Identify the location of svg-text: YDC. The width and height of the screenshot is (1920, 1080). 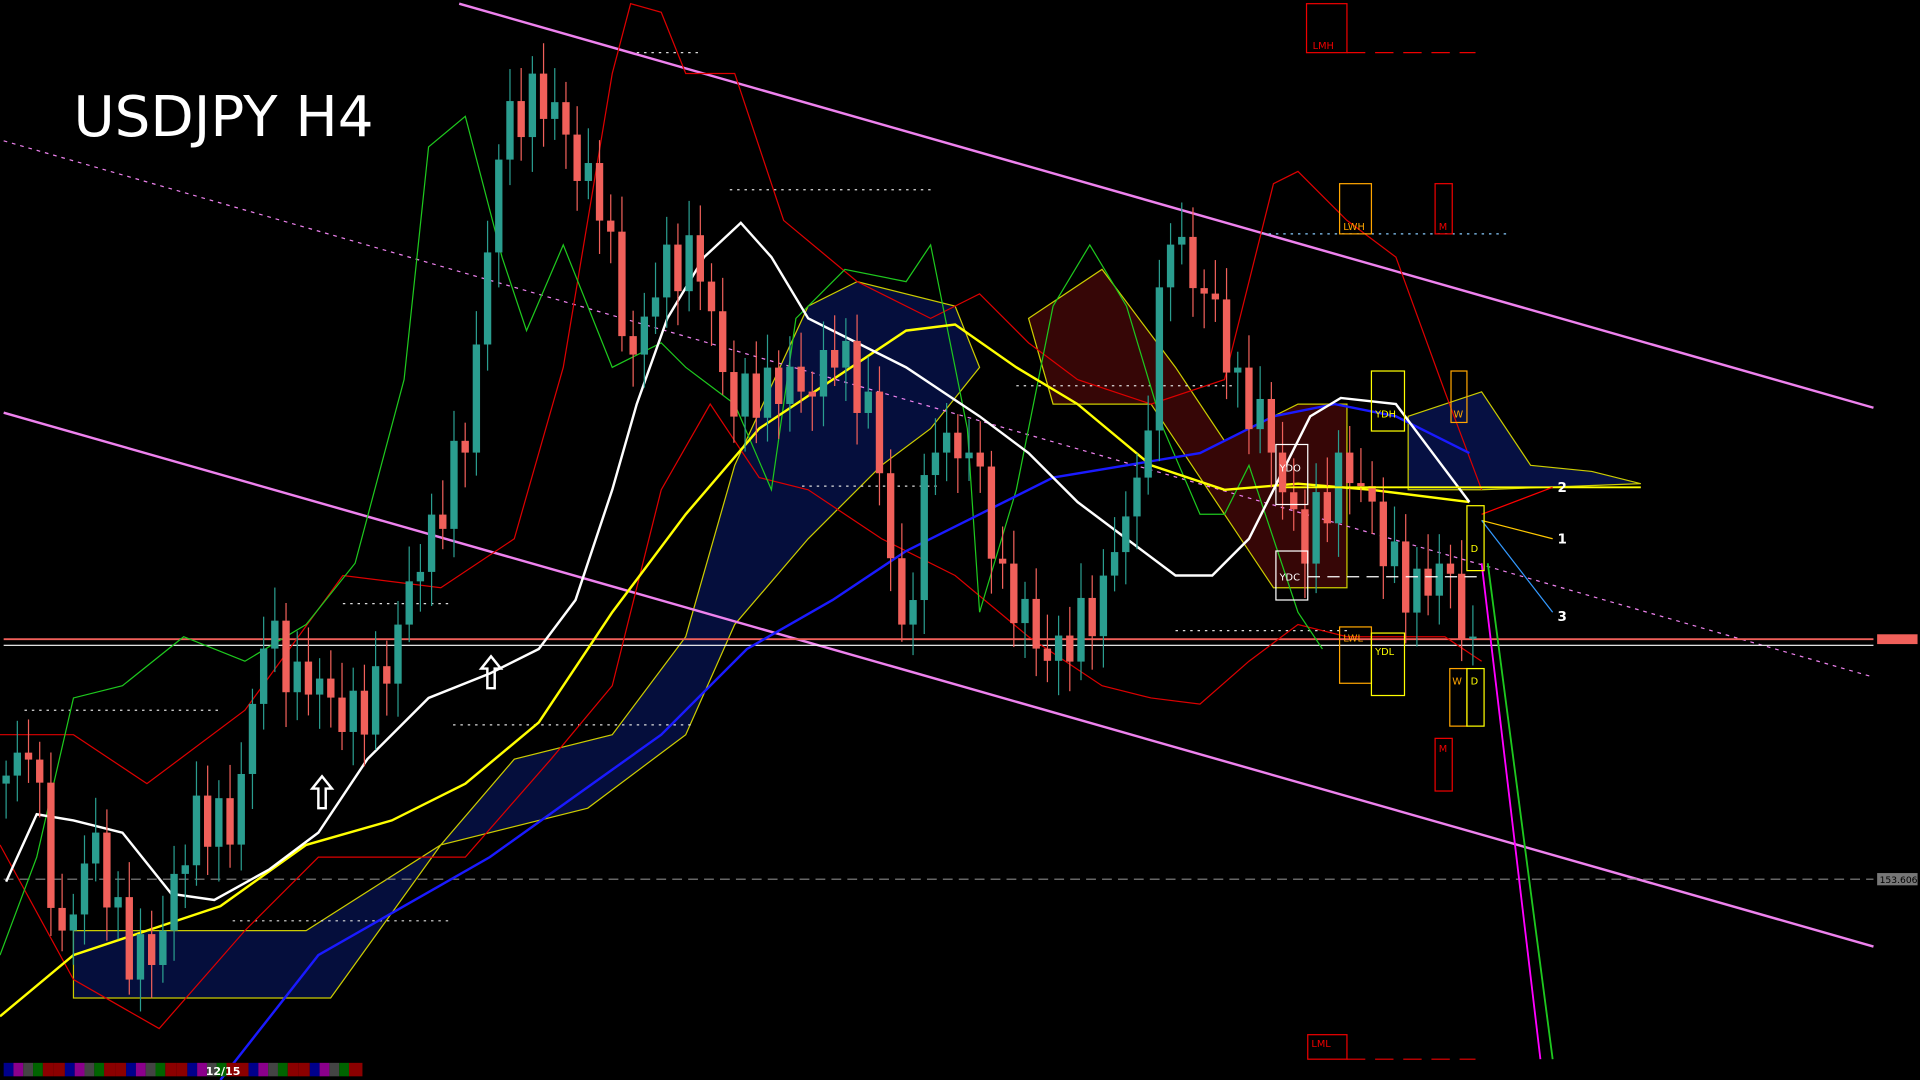
(1290, 577).